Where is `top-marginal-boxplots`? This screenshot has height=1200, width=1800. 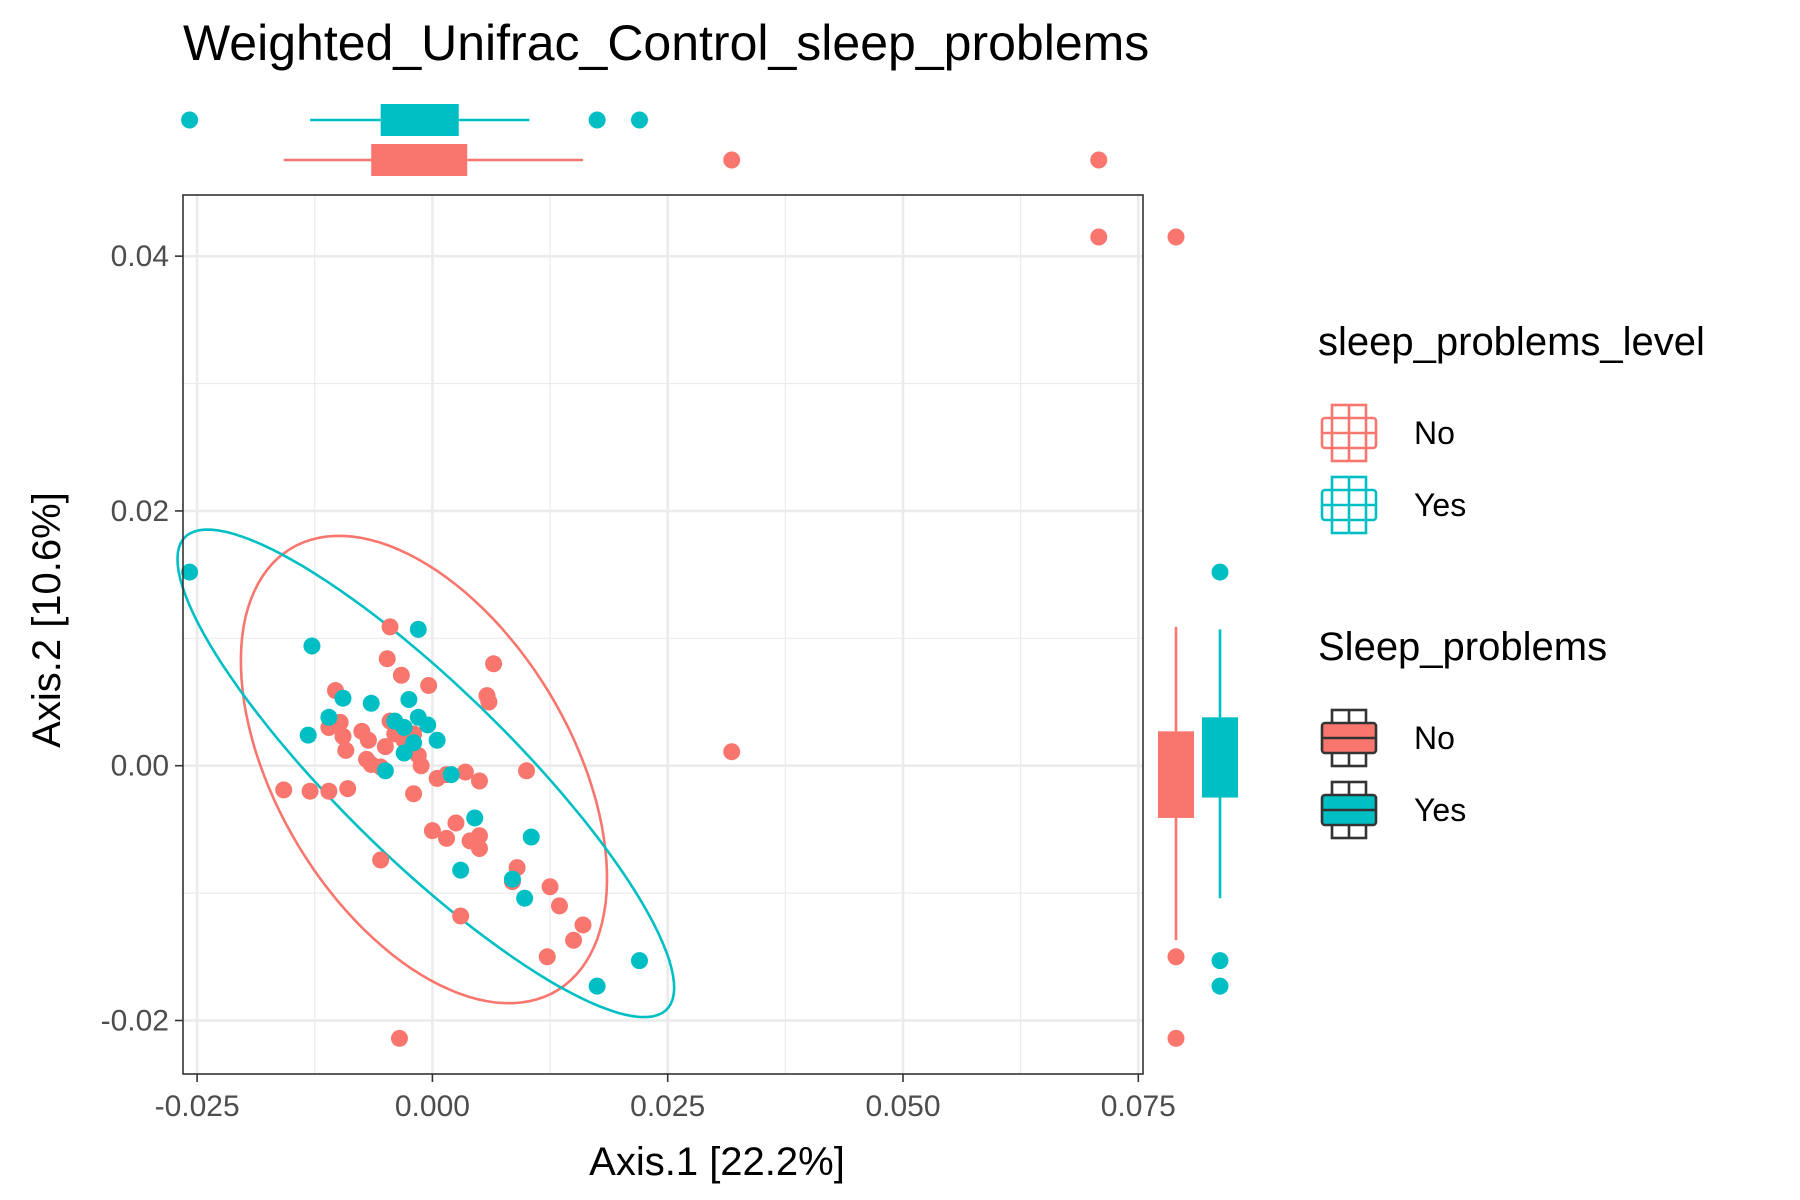
top-marginal-boxplots is located at coordinates (644, 140).